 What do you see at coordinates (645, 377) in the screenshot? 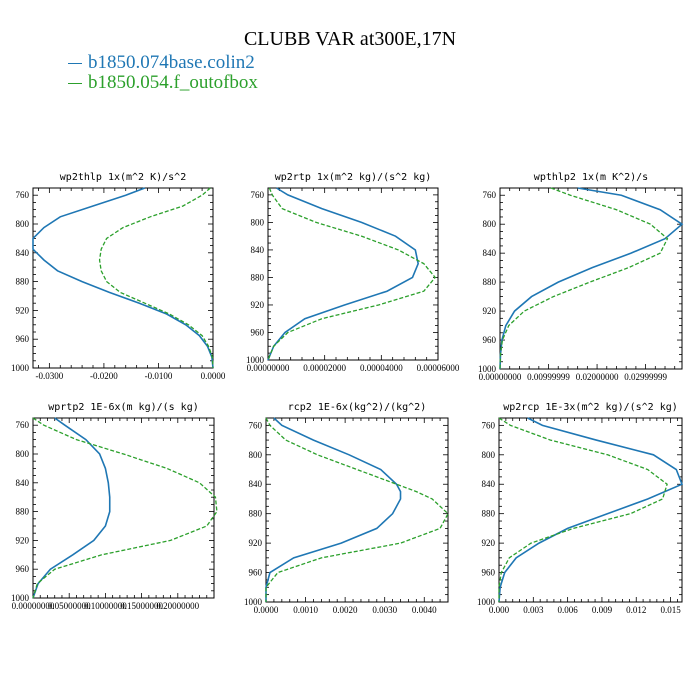
I see `x-tick-label: 0.02999999` at bounding box center [645, 377].